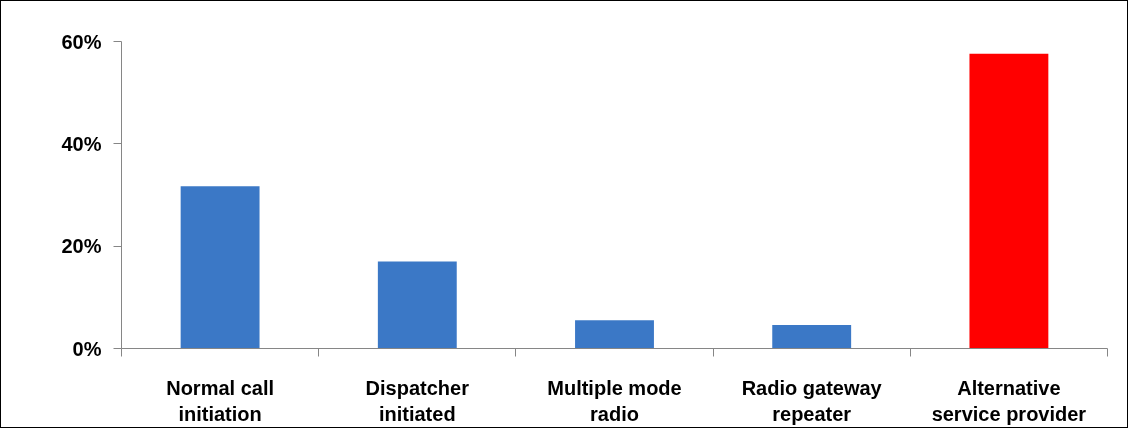 This screenshot has height=430, width=1130. I want to click on y-tick-label: 60%, so click(81, 41).